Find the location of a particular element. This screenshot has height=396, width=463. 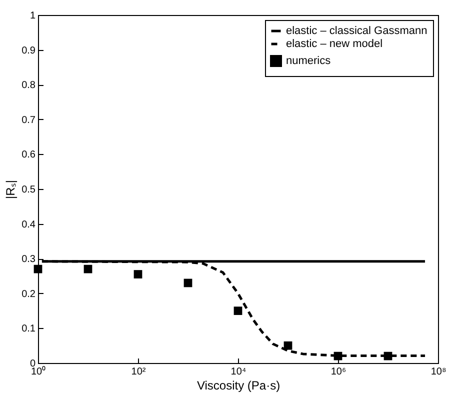

legend-label: elastic – classical Gassmann is located at coordinates (357, 31).